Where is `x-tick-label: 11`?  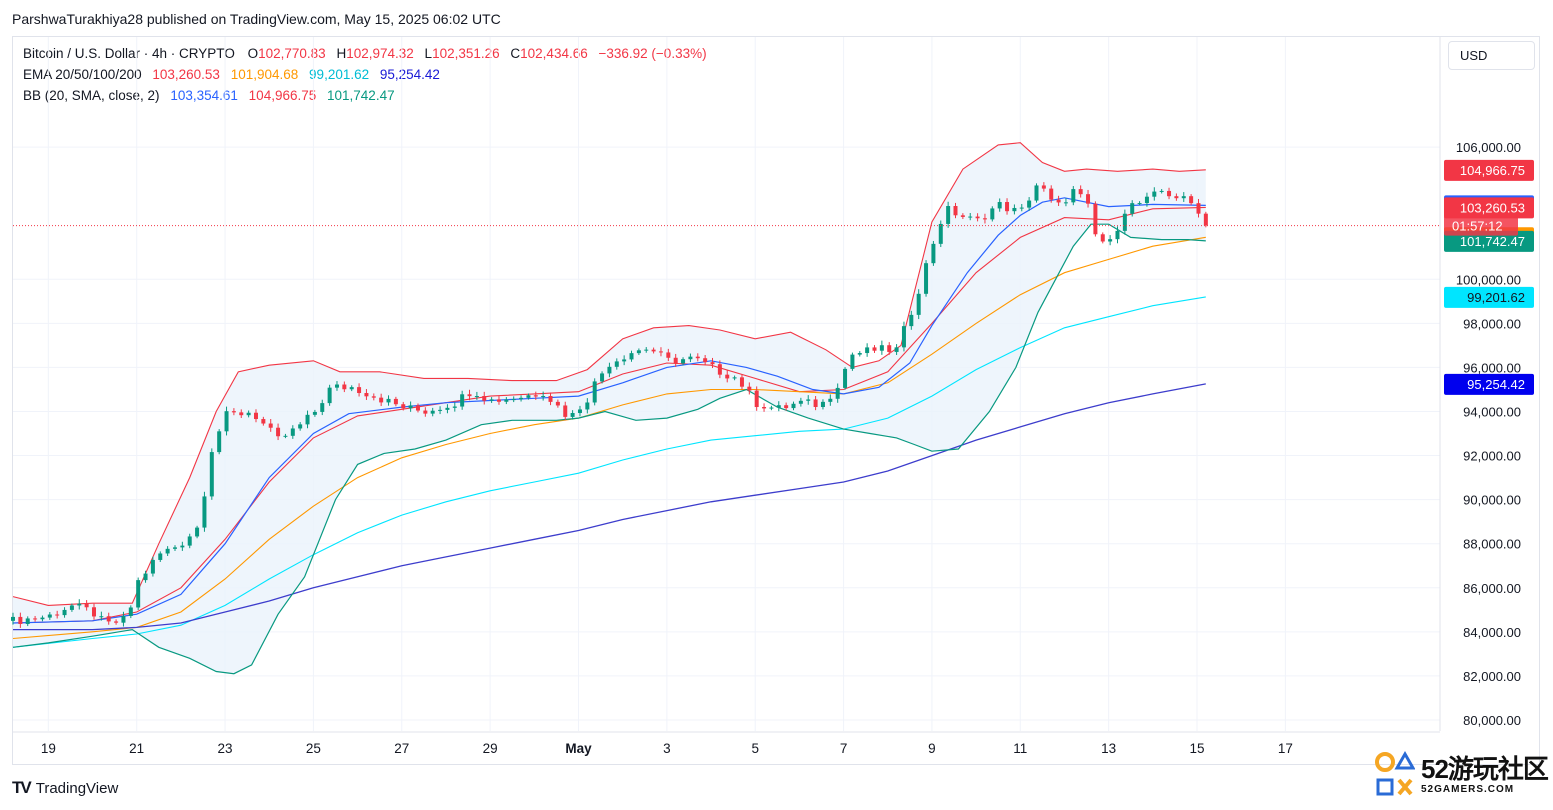
x-tick-label: 11 is located at coordinates (1020, 748).